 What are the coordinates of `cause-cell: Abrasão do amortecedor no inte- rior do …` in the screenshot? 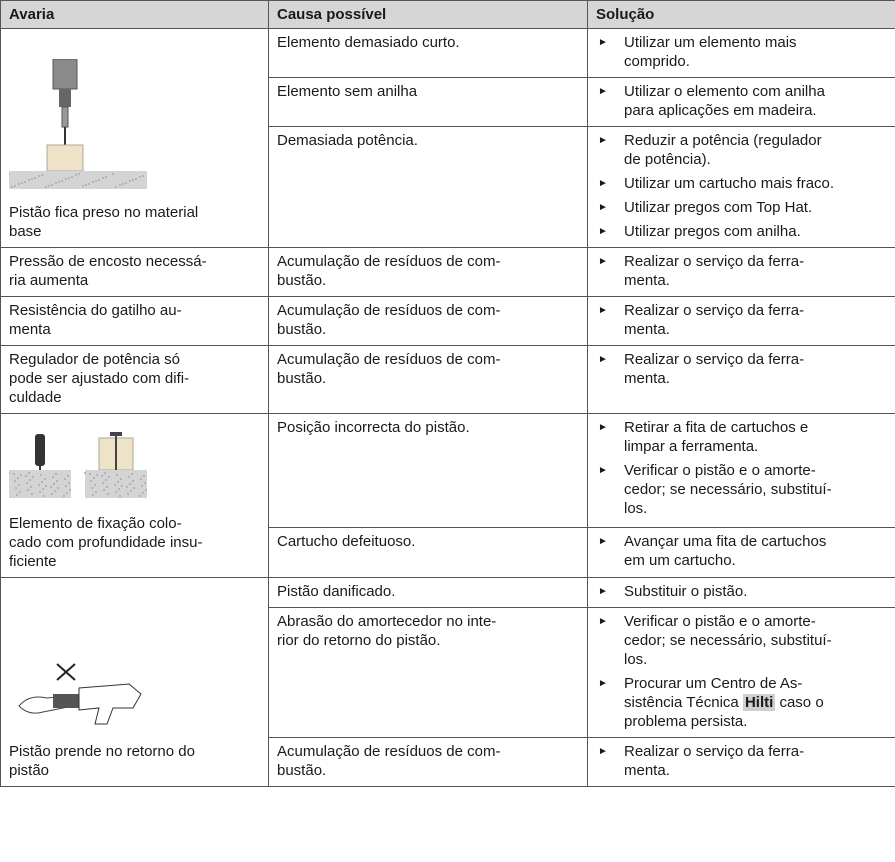 It's located at (428, 672).